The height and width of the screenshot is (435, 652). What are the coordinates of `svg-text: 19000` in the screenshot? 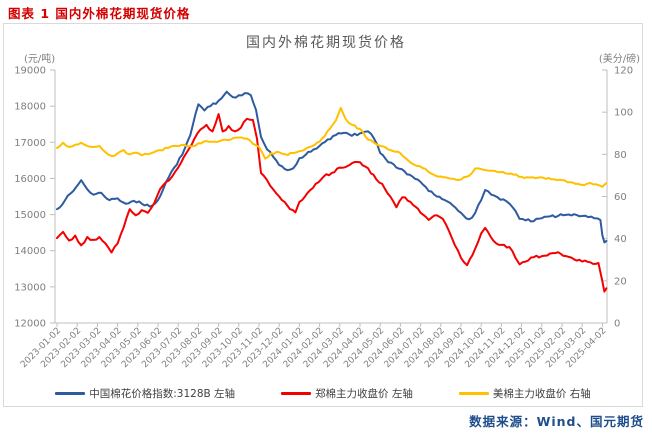 It's located at (30, 71).